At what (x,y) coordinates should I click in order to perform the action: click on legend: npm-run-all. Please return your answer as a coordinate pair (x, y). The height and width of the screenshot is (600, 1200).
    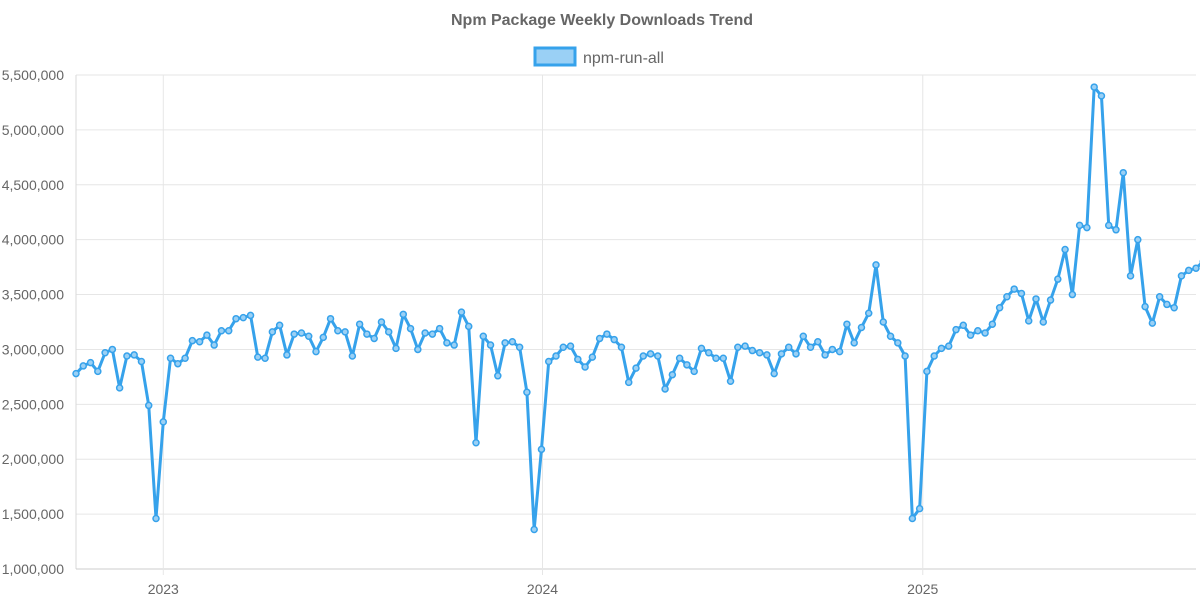
    Looking at the image, I should click on (598, 56).